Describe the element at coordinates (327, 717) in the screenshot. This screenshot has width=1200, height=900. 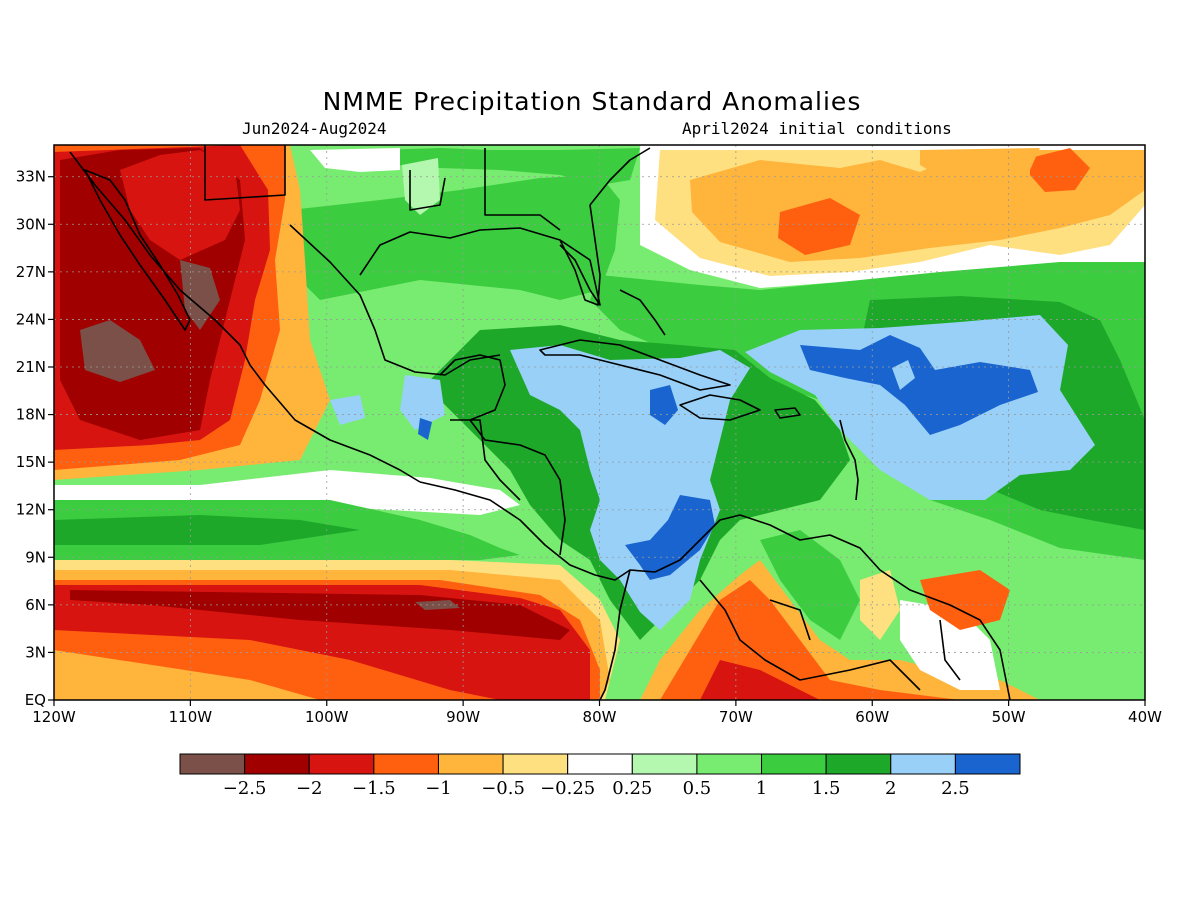
I see `lon-tick-label: 100W` at that location.